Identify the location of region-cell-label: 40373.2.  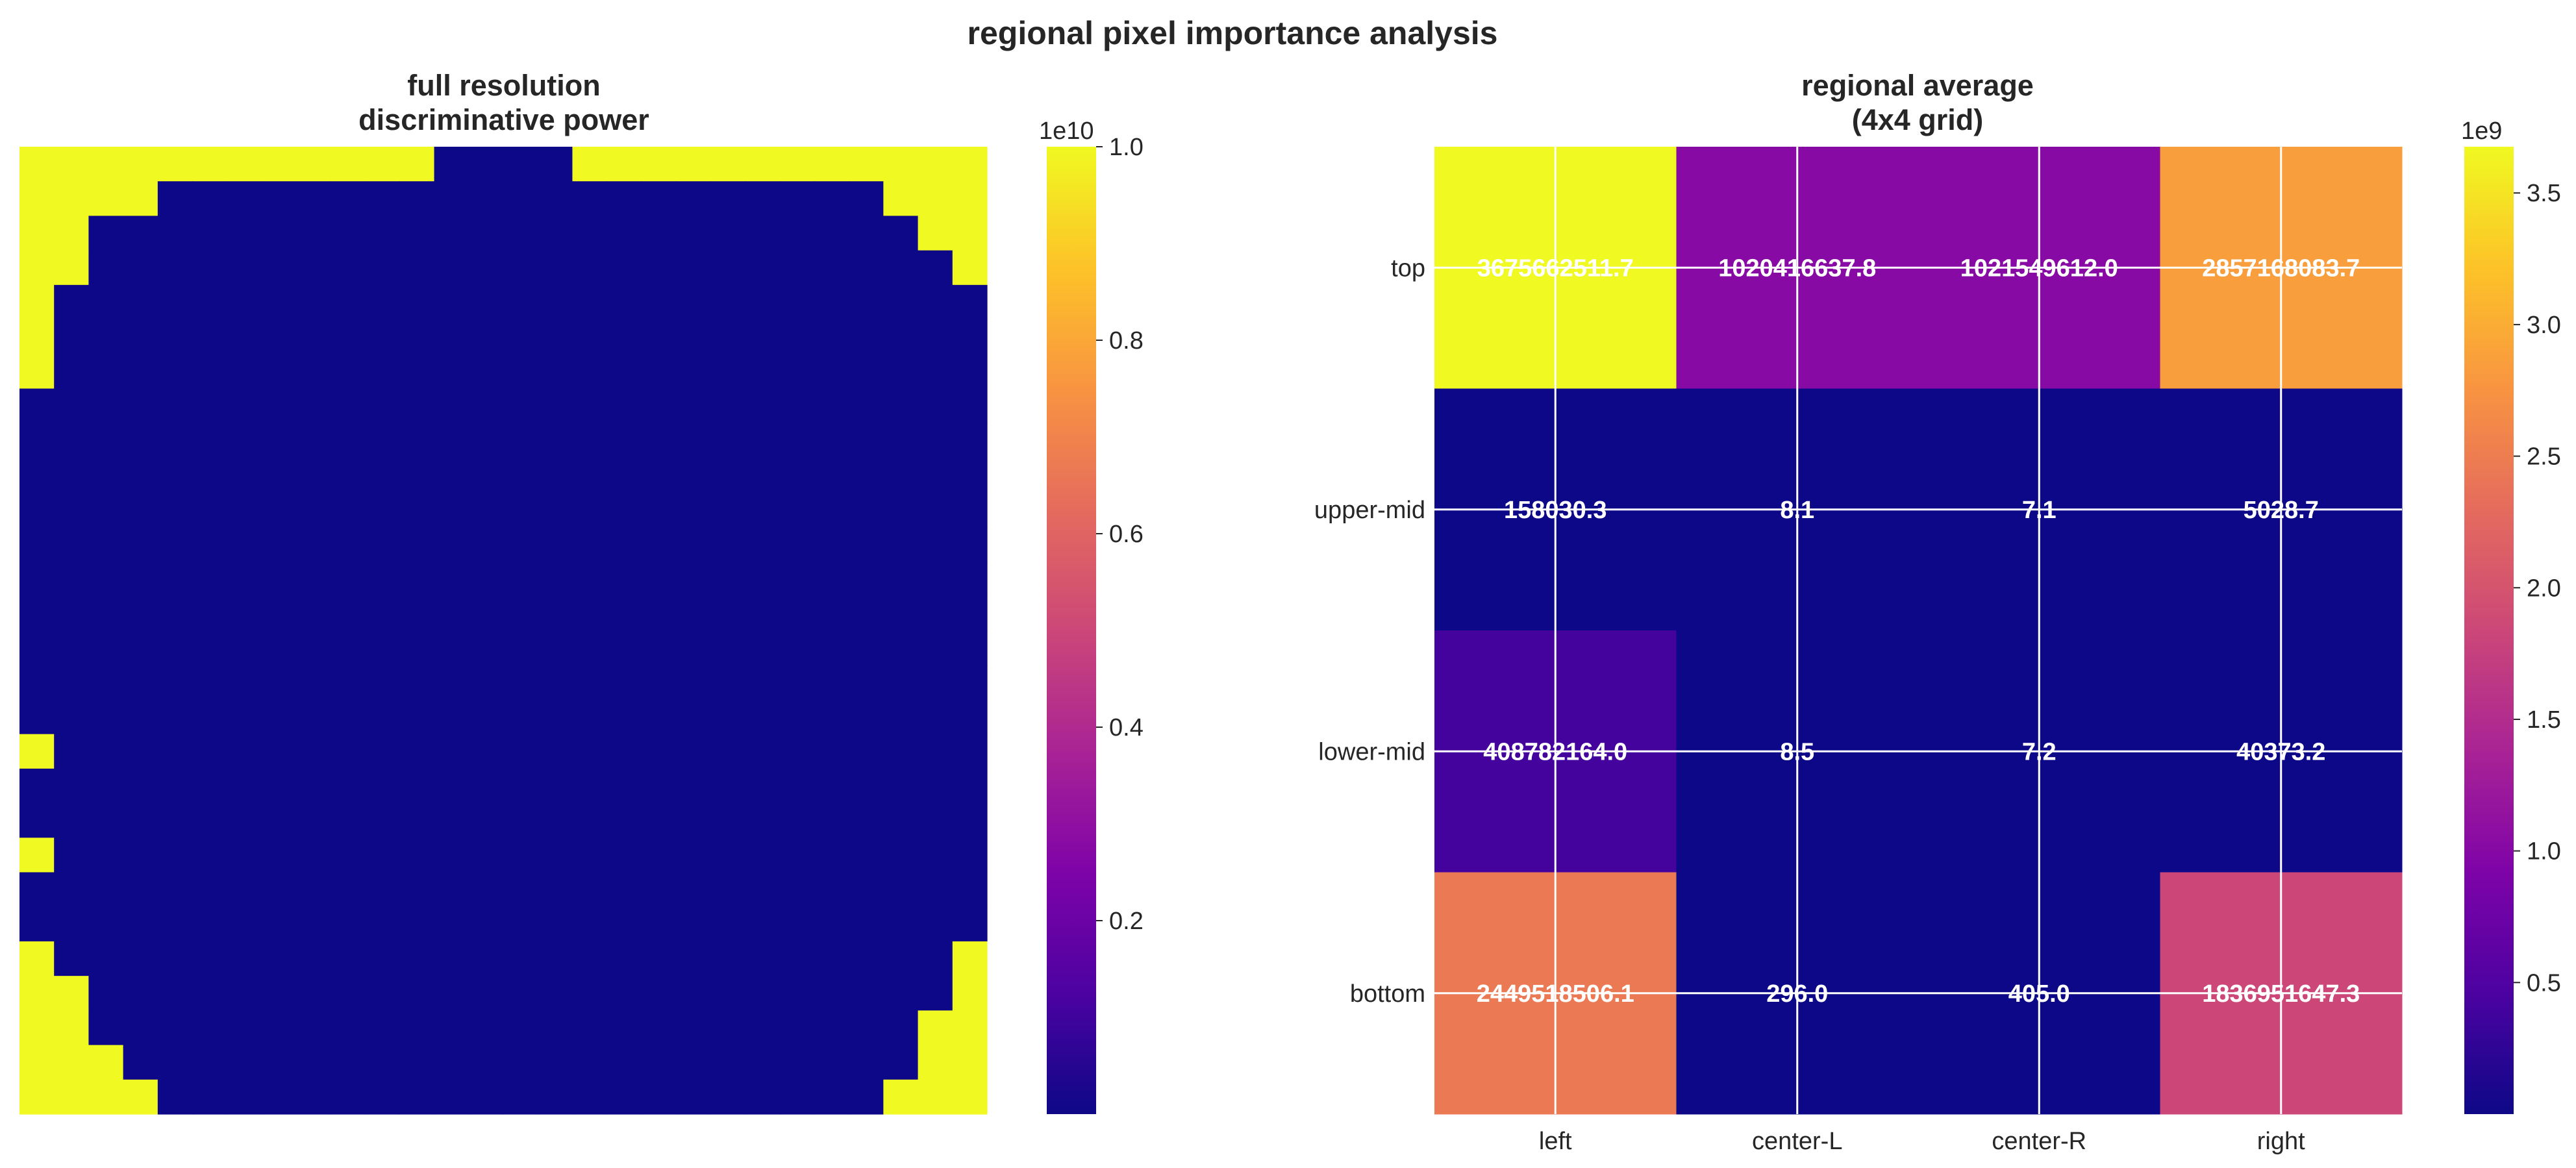
(2280, 751).